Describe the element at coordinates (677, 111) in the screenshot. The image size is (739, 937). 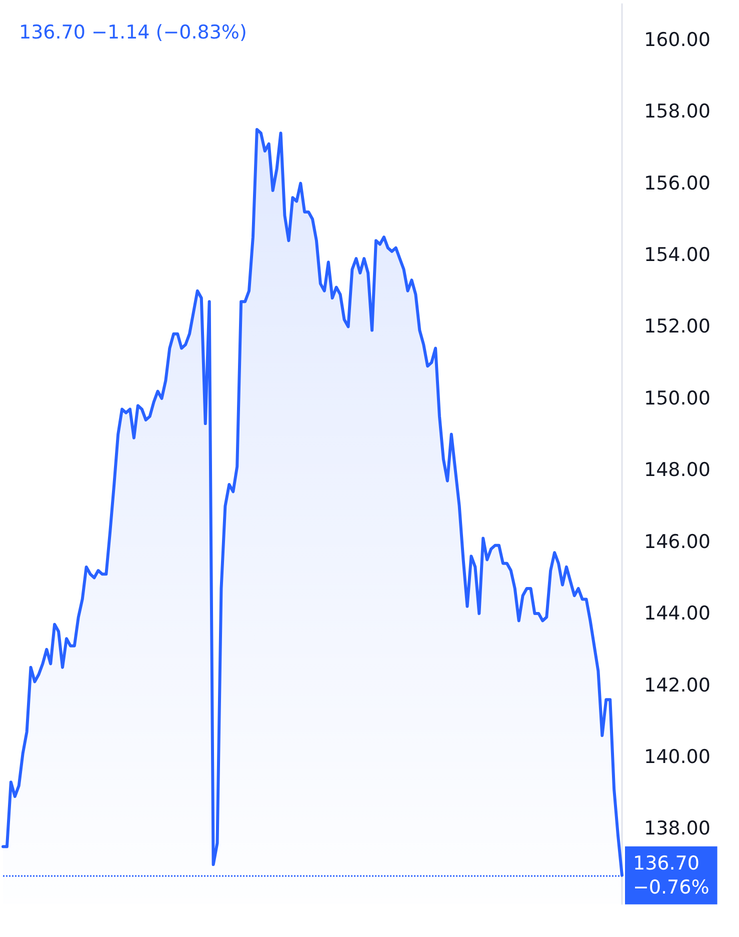
I see `y-tick-label: 158.00` at that location.